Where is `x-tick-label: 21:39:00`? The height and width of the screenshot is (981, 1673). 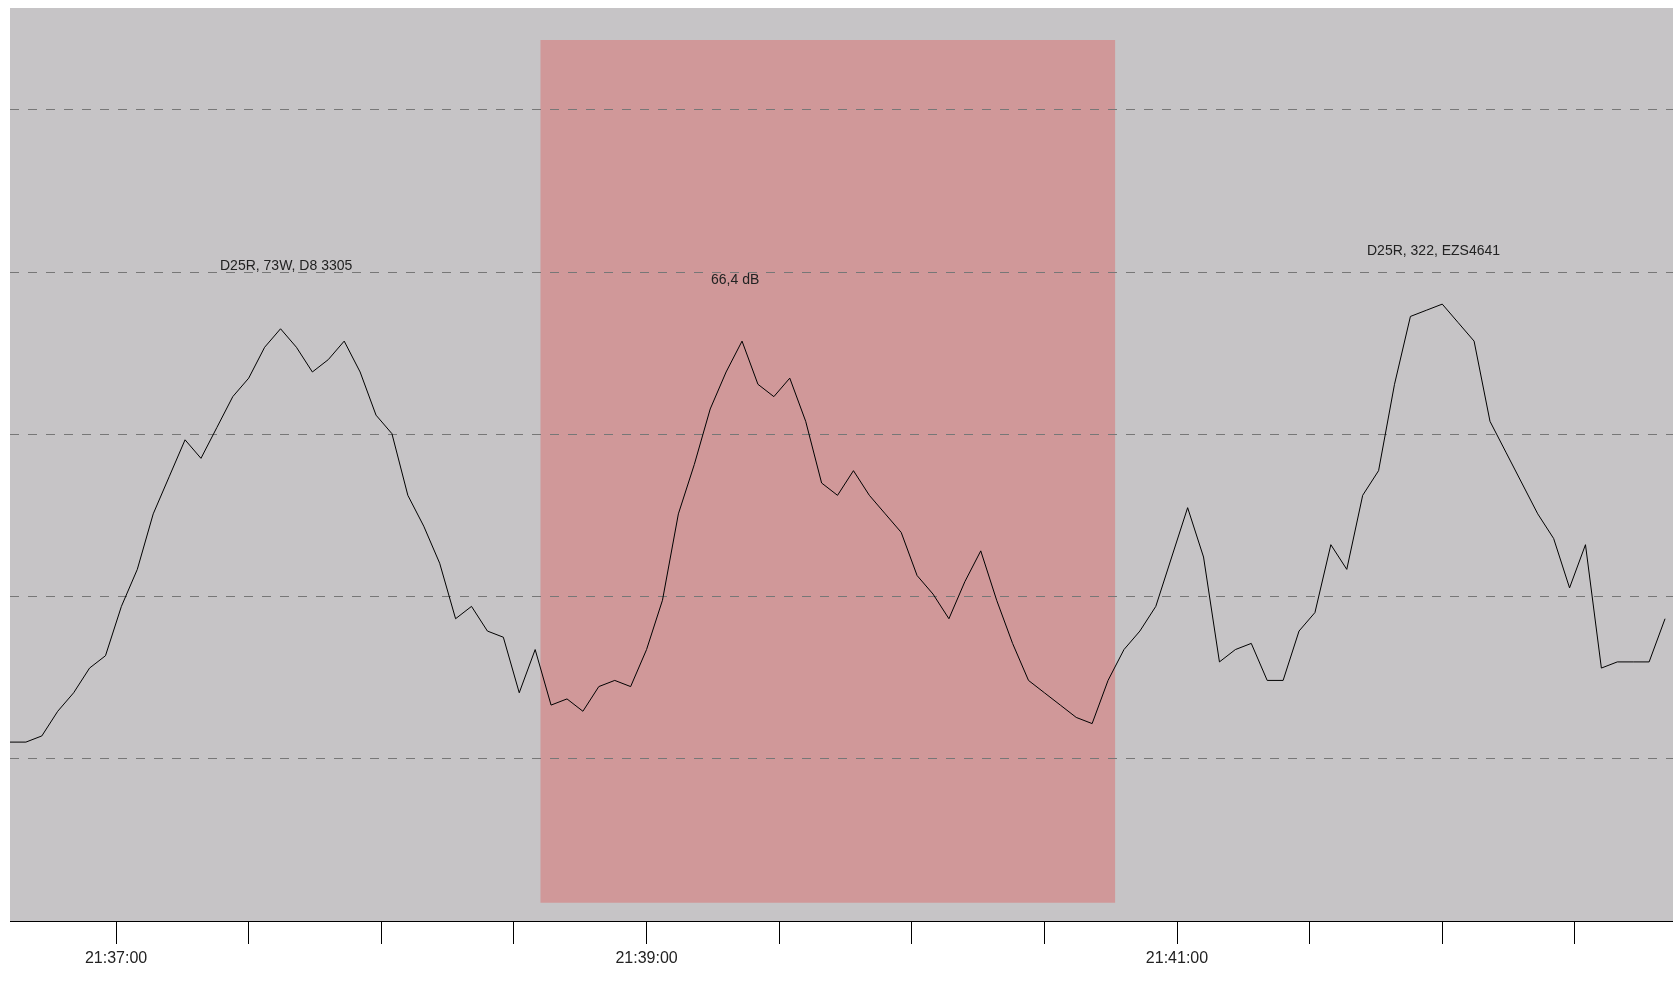
x-tick-label: 21:39:00 is located at coordinates (646, 958).